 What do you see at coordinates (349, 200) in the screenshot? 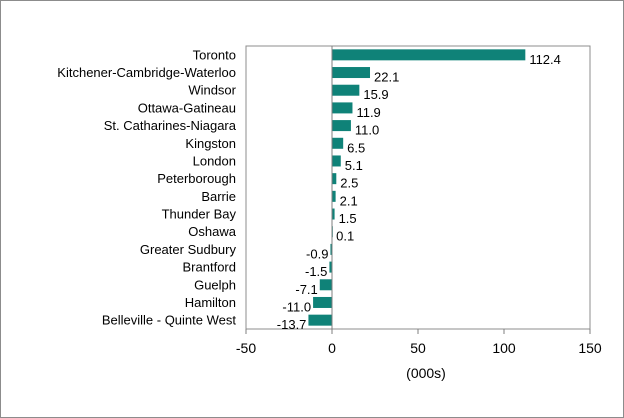
I see `value-label: 2.1` at bounding box center [349, 200].